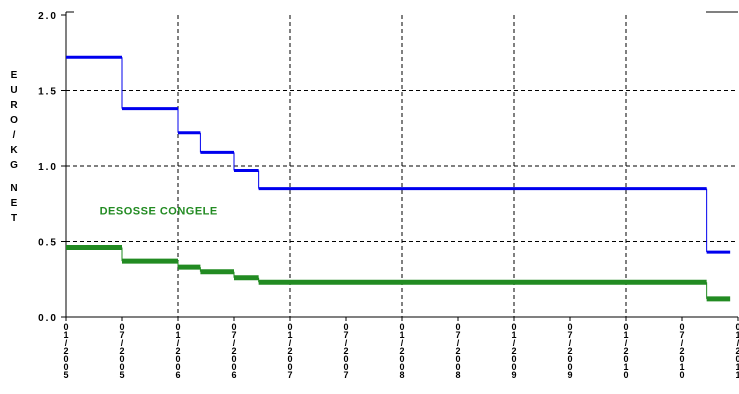  I want to click on y-tick-label-2: 1.0, so click(48, 167).